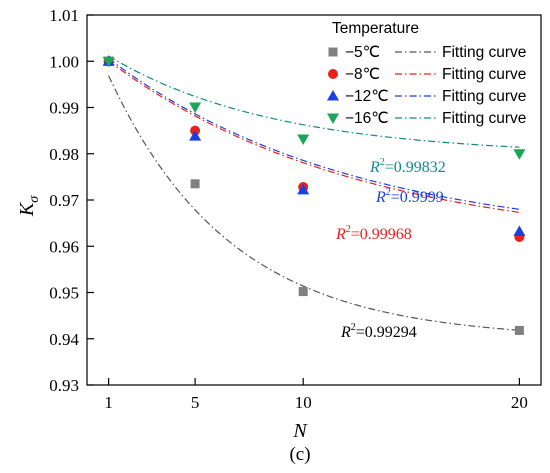 Image resolution: width=550 pixels, height=473 pixels. I want to click on x-tick-label: 5, so click(195, 402).